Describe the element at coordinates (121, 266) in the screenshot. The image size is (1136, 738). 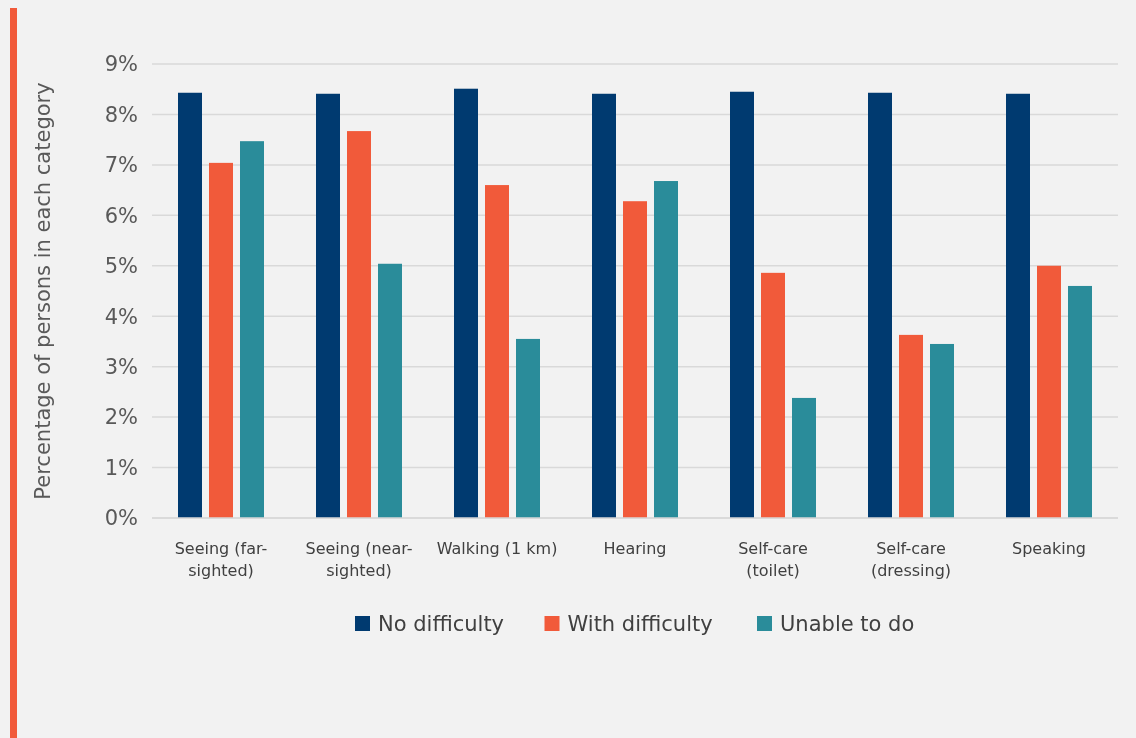
I see `y-tick-label: 5%` at that location.